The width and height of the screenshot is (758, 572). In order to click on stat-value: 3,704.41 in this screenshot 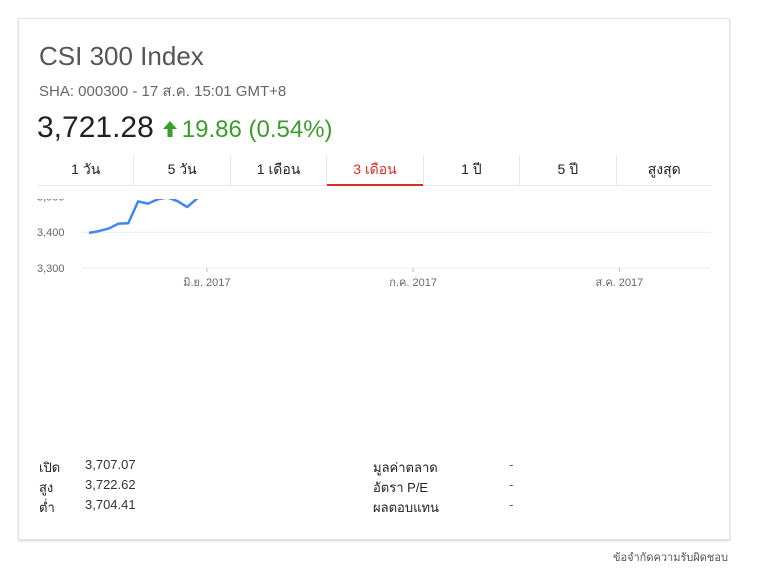, I will do `click(110, 504)`.